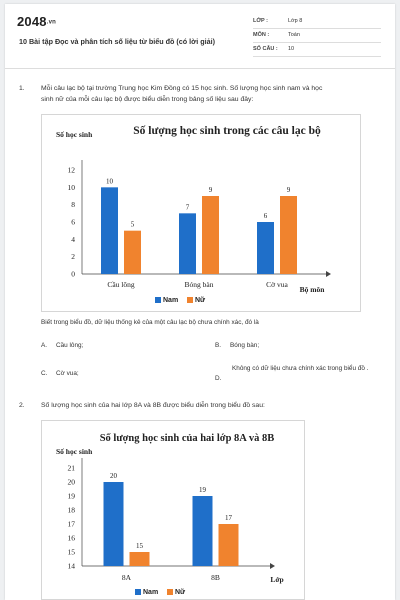 Image resolution: width=400 pixels, height=600 pixels. I want to click on chart0-category-label: Bóng bàn, so click(199, 284).